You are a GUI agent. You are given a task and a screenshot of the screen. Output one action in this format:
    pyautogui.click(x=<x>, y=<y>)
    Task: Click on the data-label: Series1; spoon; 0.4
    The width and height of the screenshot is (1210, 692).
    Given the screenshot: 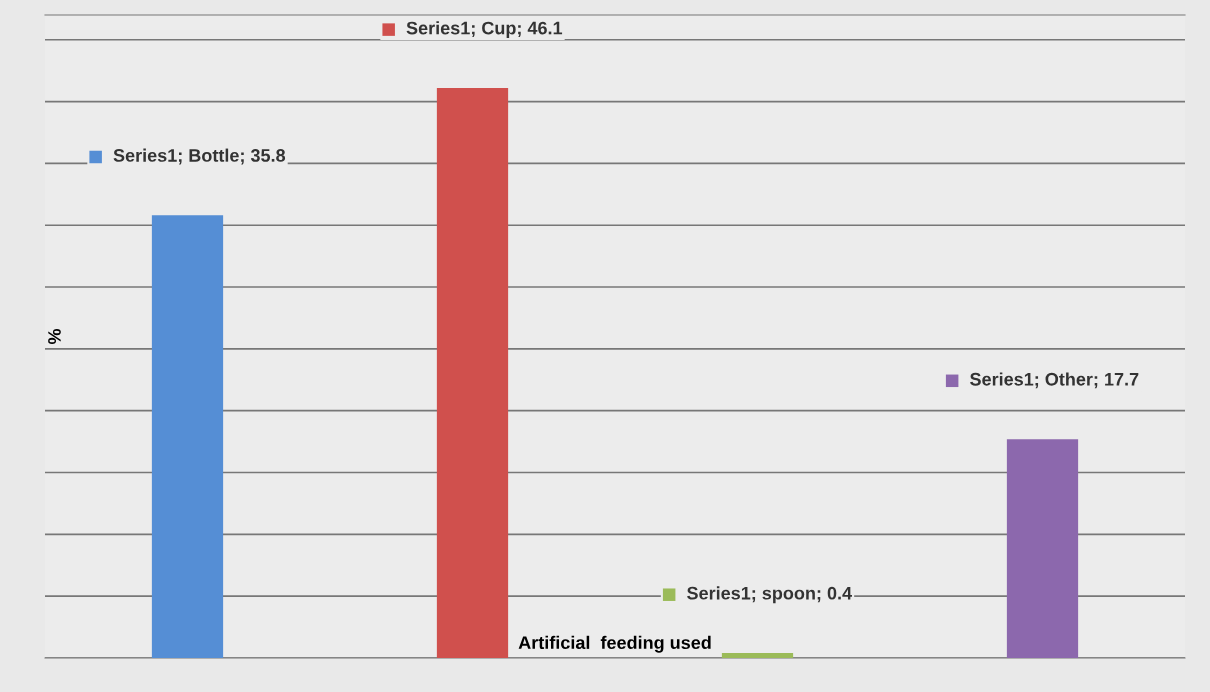 What is the action you would take?
    pyautogui.click(x=769, y=595)
    